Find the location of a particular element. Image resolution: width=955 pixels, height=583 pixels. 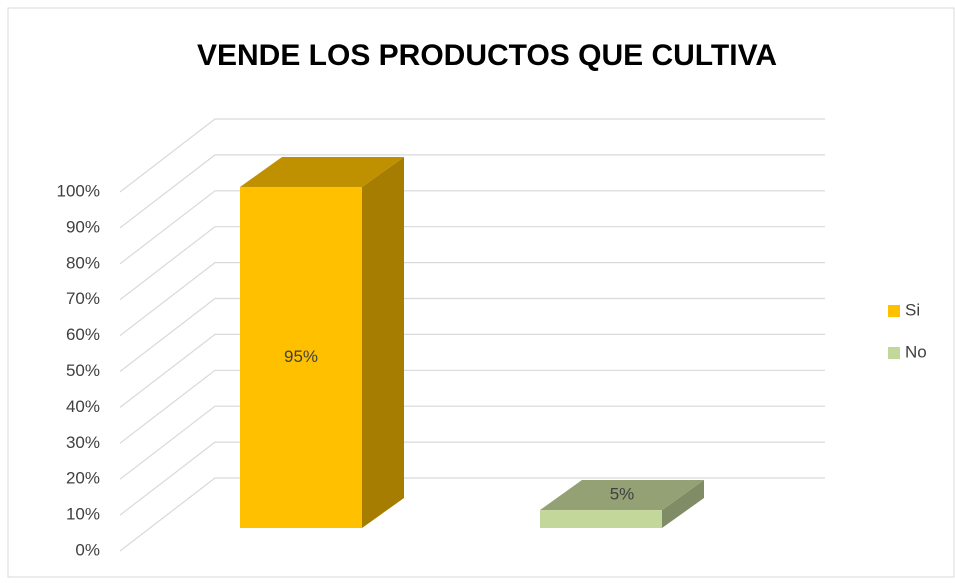

data-label: 5% is located at coordinates (622, 494).